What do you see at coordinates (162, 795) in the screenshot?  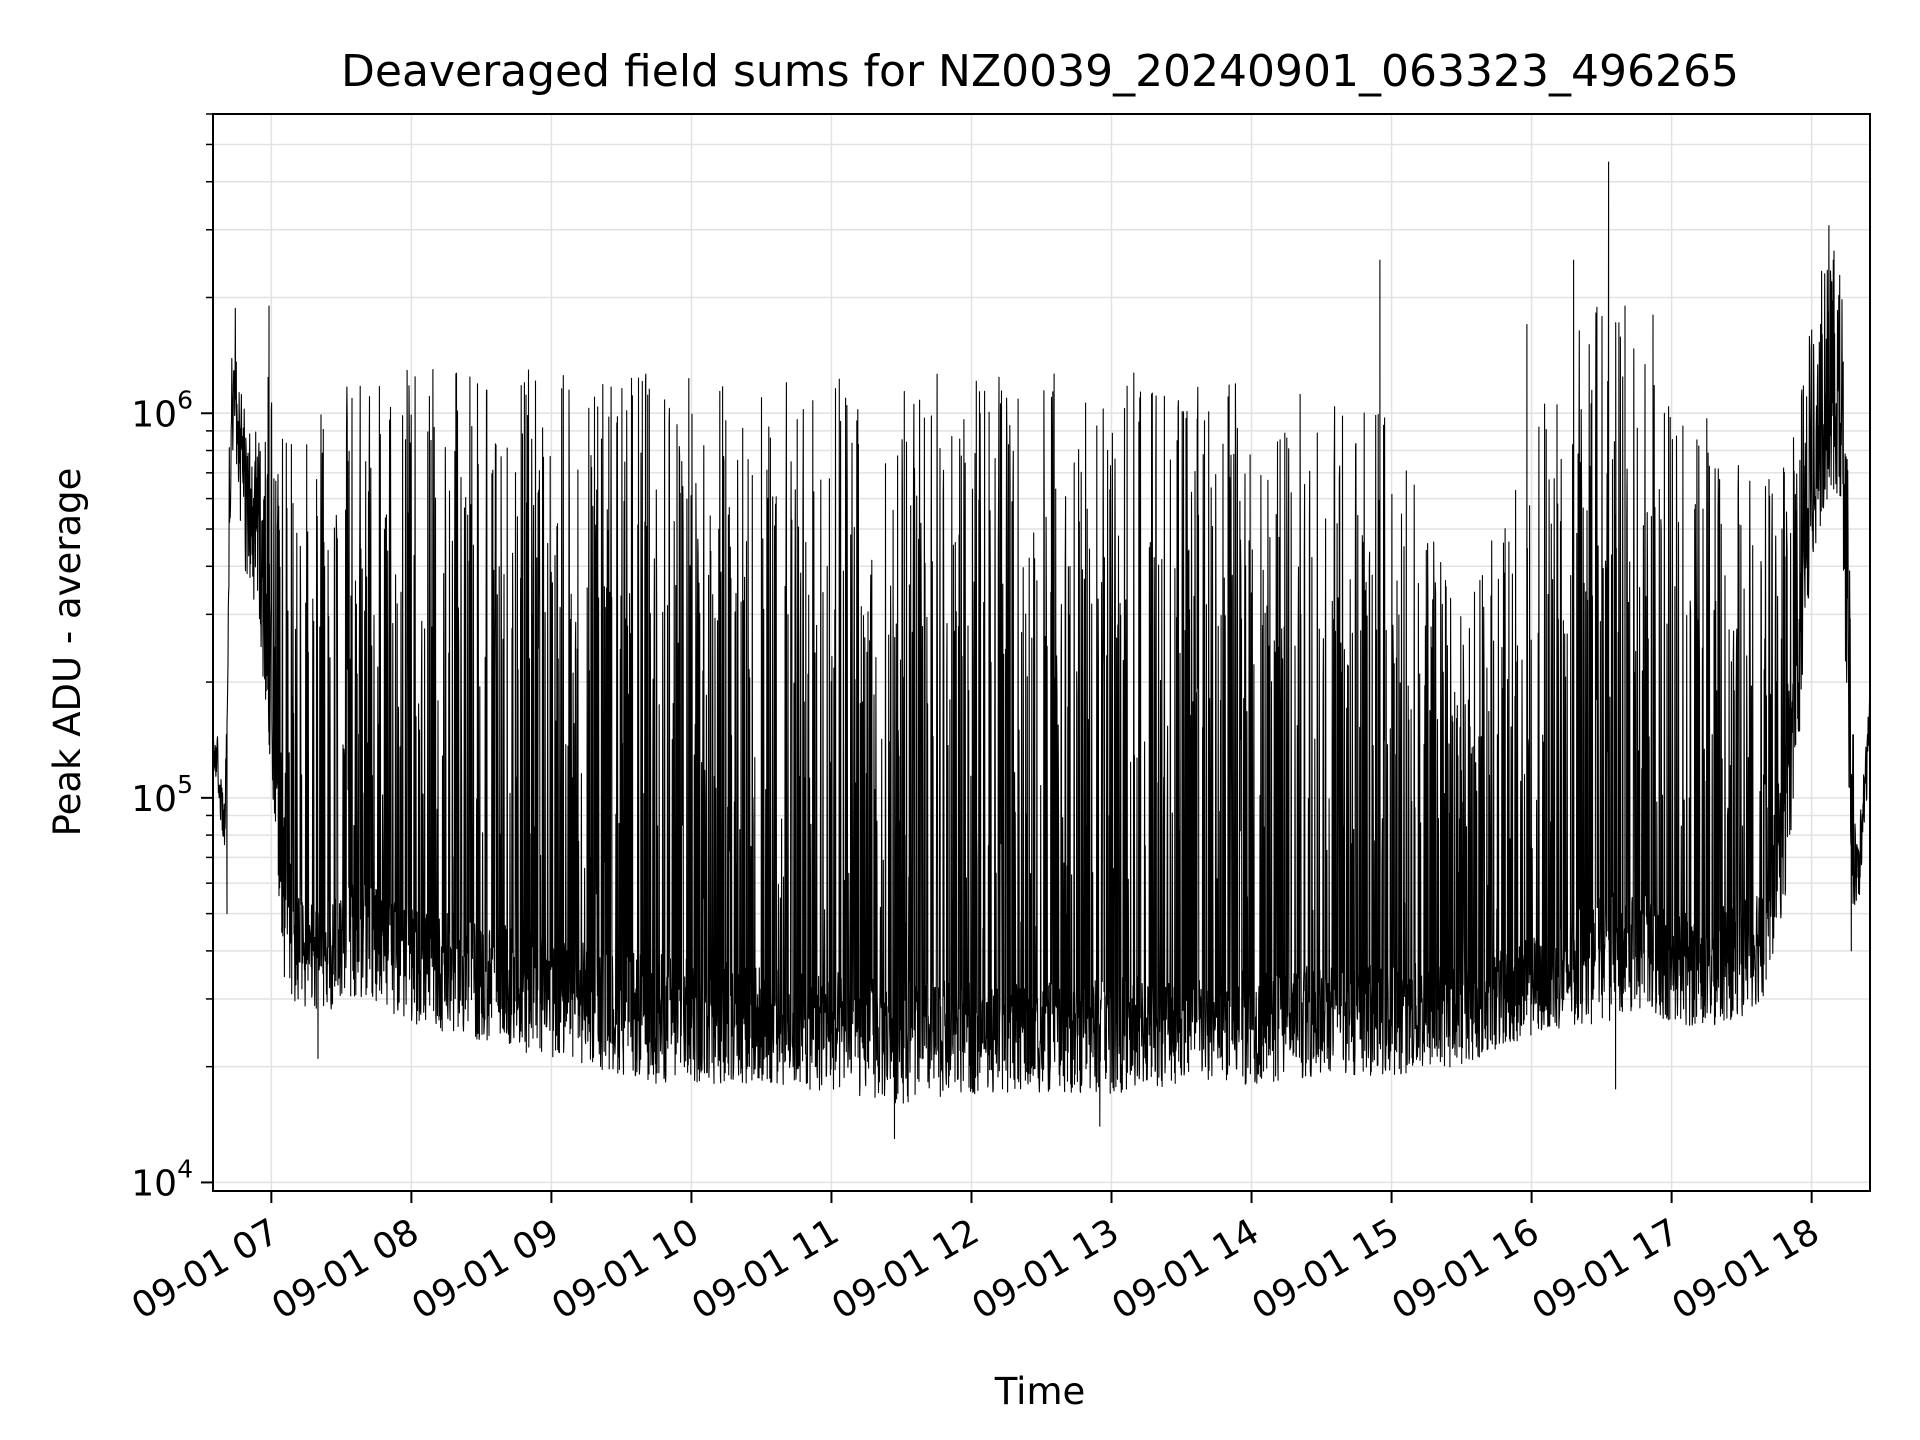 I see `y-tick-label: 10⁵` at bounding box center [162, 795].